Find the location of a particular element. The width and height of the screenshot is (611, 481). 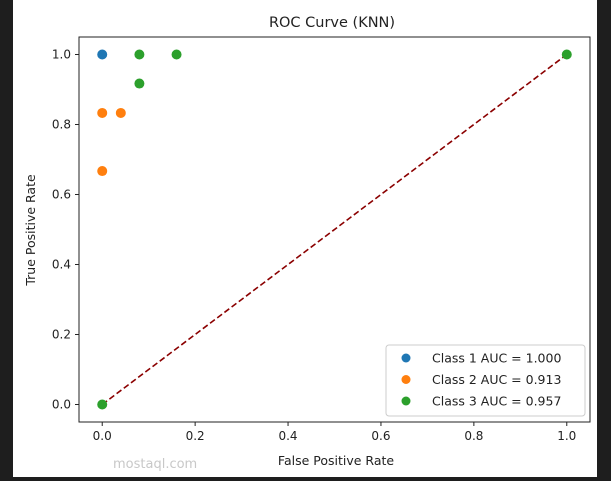

y-tick-label: 1.0 is located at coordinates (61, 55).